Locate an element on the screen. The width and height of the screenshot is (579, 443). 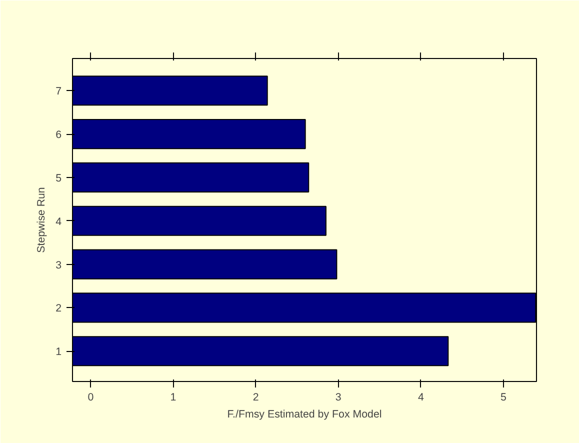
y-tick-label: 5 is located at coordinates (59, 178).